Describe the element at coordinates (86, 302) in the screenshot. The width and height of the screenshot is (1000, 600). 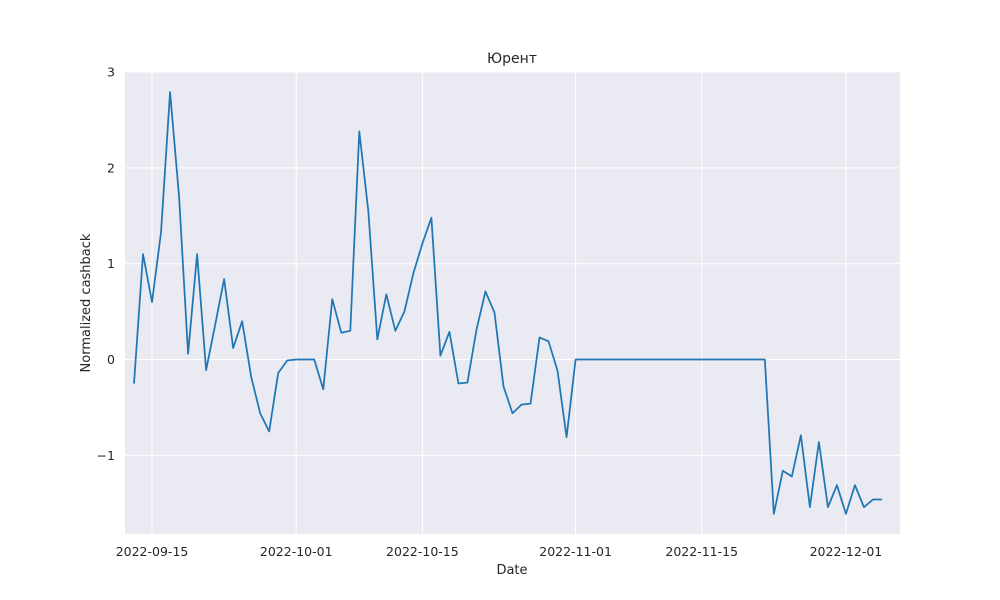
I see `y-axis-label: Normalized cashback` at that location.